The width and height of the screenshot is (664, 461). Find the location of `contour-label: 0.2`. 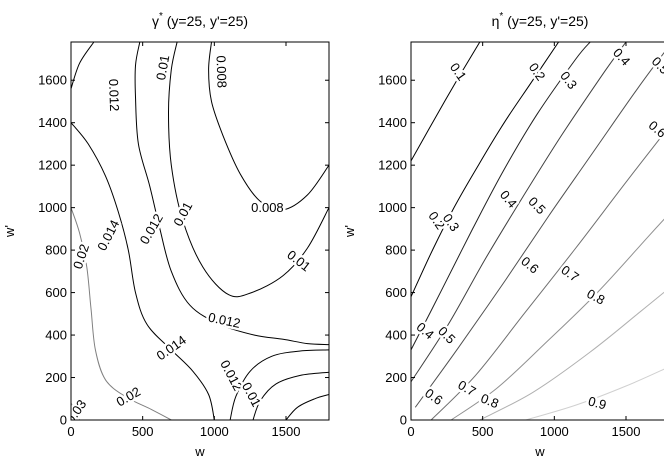

contour-label: 0.2 is located at coordinates (537, 71).